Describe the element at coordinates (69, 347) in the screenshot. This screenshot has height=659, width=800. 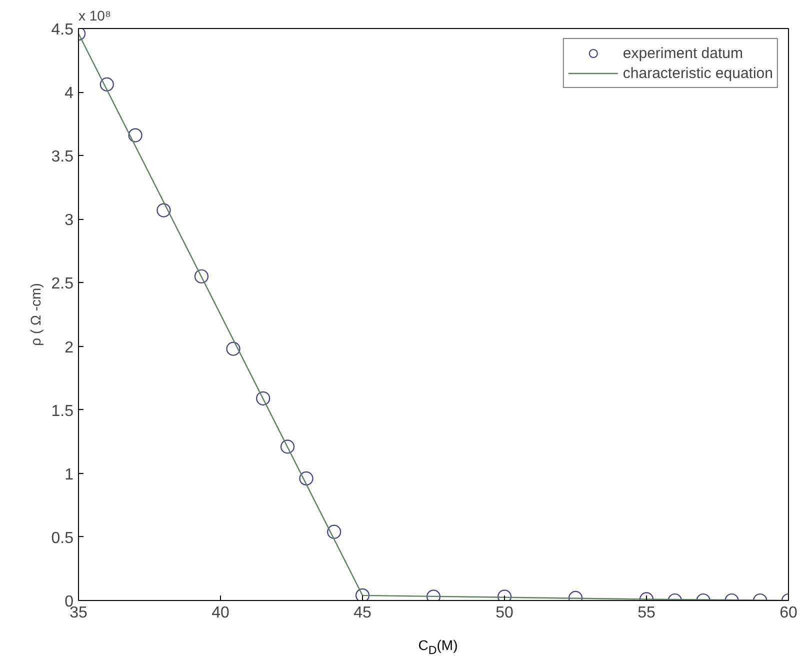
I see `y-tick-label: 2` at that location.